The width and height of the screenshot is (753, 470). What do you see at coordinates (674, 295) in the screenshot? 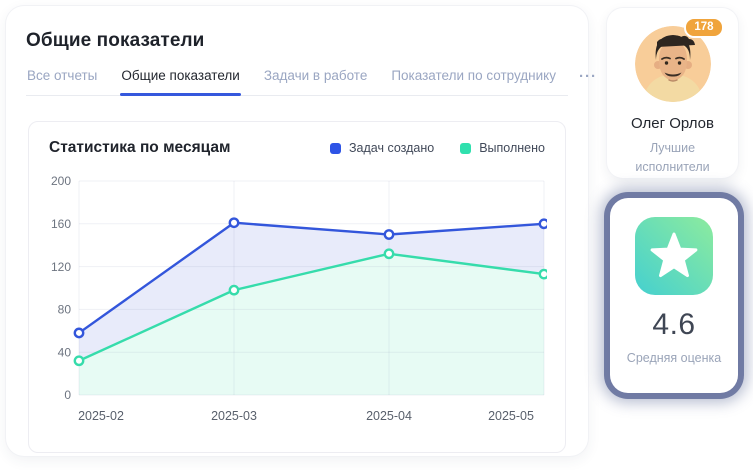
I see `average-rating-card: 4.6 Средняя оценка` at bounding box center [674, 295].